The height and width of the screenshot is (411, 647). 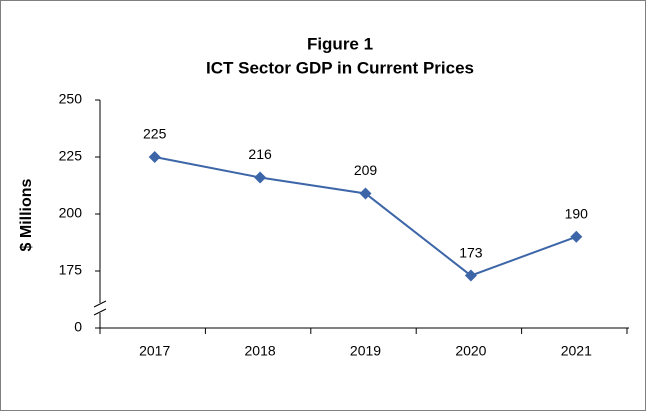 I want to click on y-axis-label: $ Millions, so click(x=26, y=214).